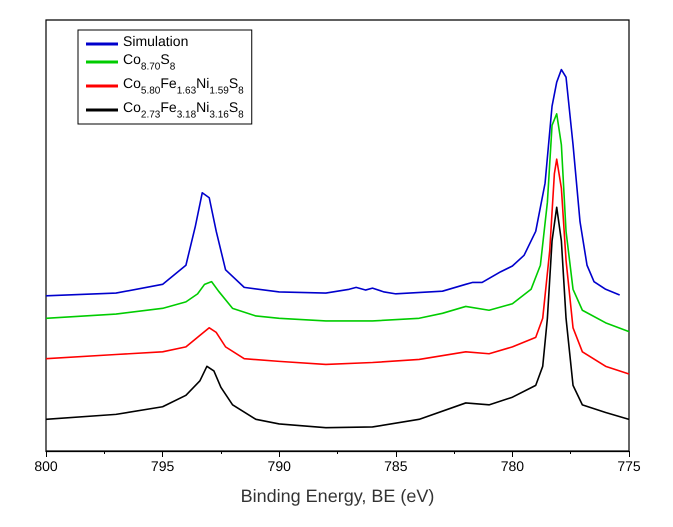  What do you see at coordinates (629, 466) in the screenshot?
I see `x-tick-label: 775` at bounding box center [629, 466].